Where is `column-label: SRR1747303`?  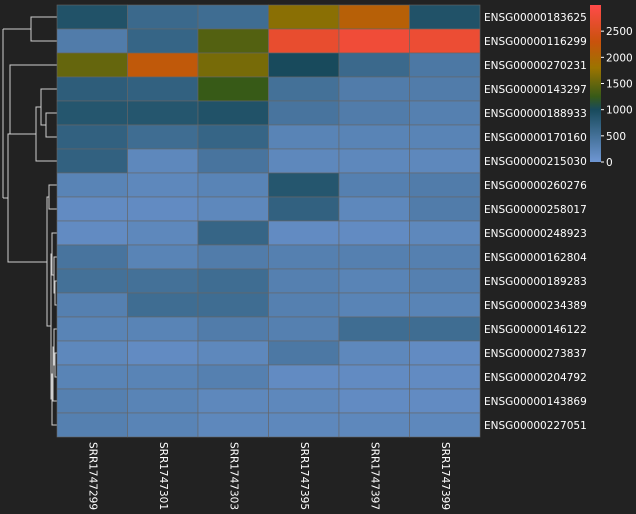
column-label: SRR1747303 is located at coordinates (233, 476).